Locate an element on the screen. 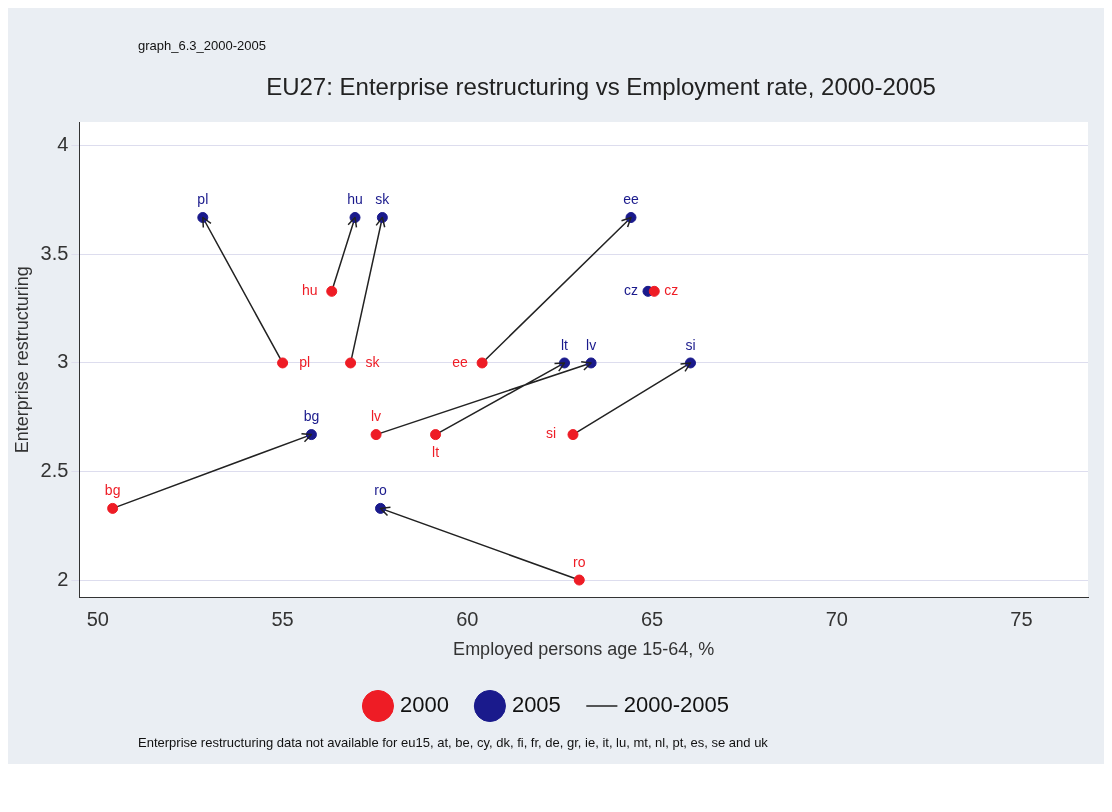  chart-subtitle: graph_6.3_2000-2005 is located at coordinates (202, 45).